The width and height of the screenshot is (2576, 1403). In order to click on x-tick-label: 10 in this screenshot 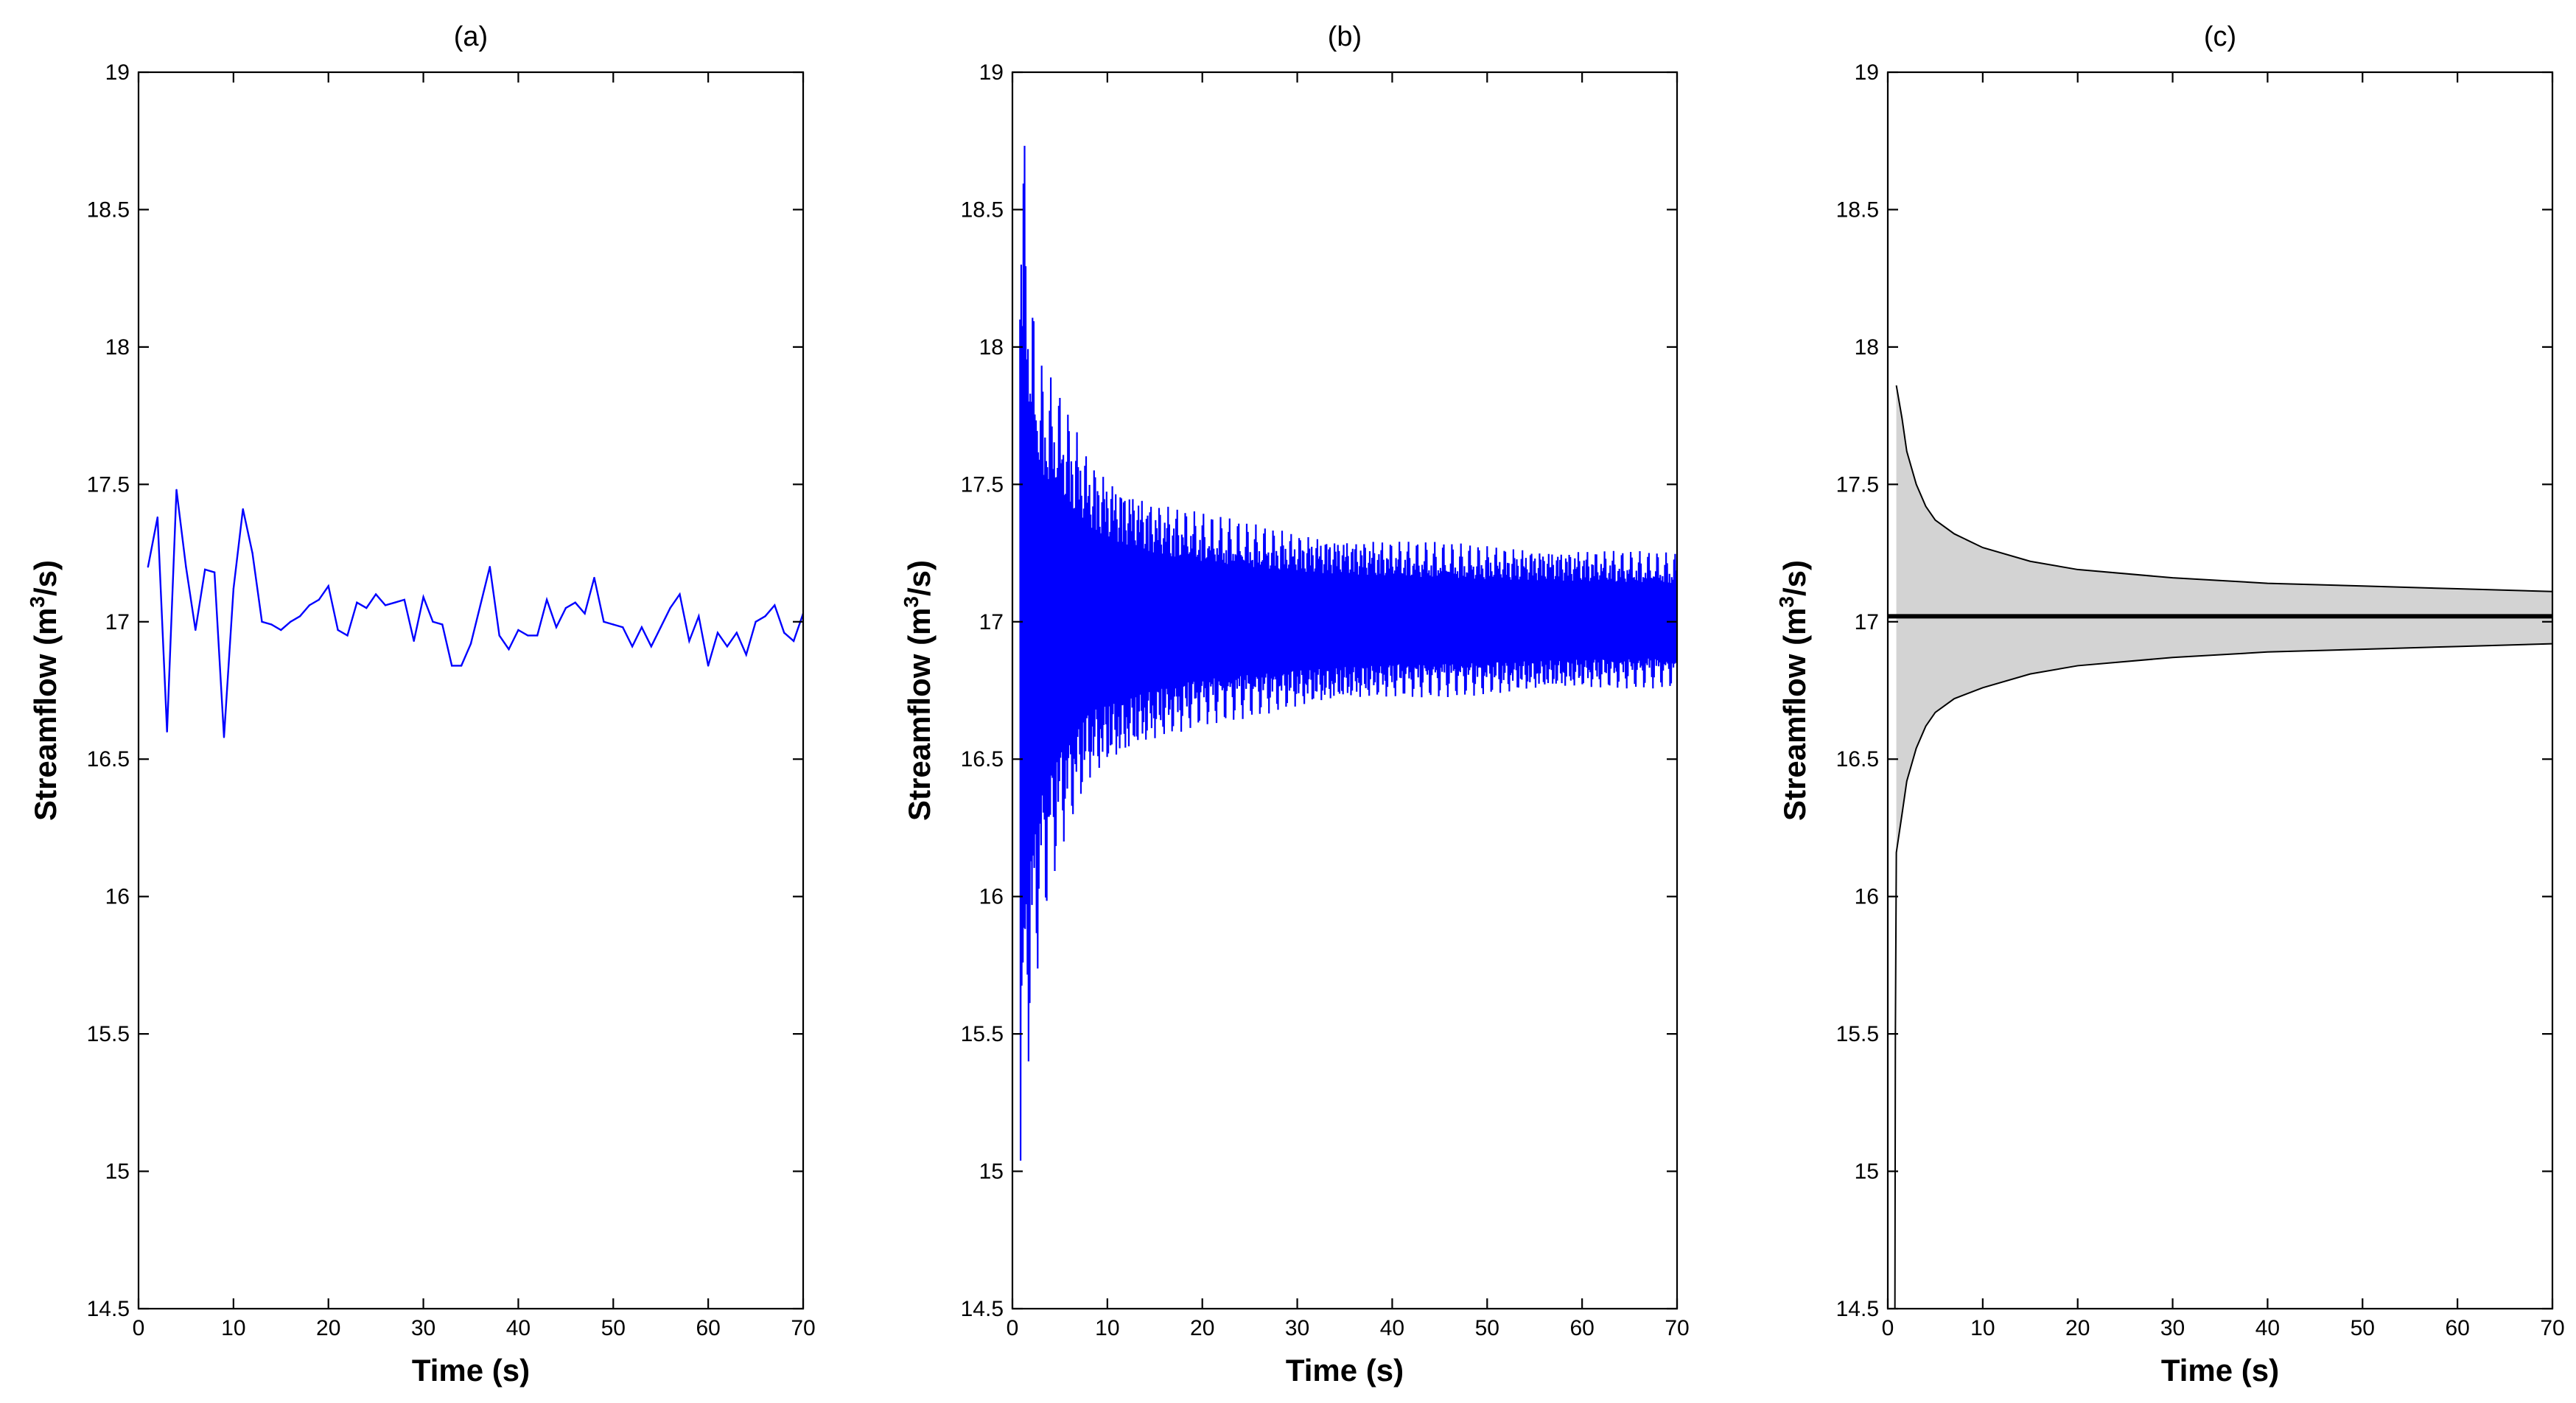, I will do `click(1982, 1328)`.